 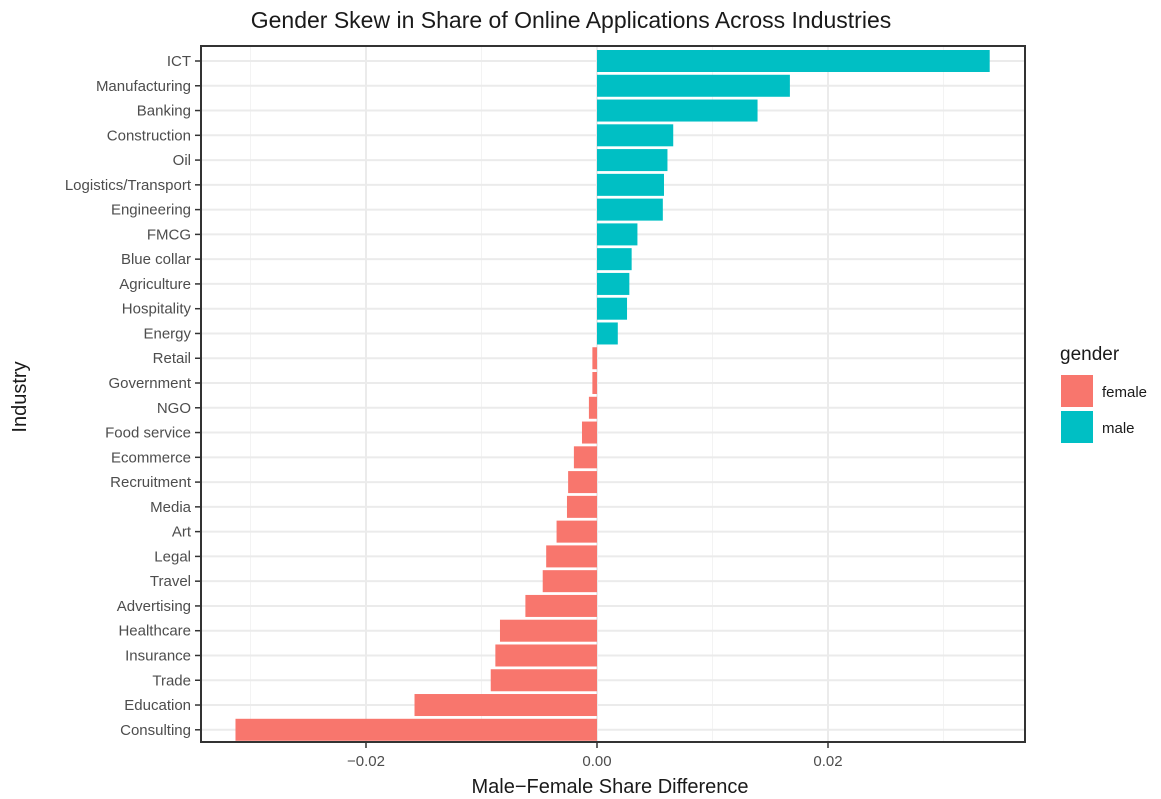 What do you see at coordinates (179, 61) in the screenshot?
I see `y-tick-label: ICT` at bounding box center [179, 61].